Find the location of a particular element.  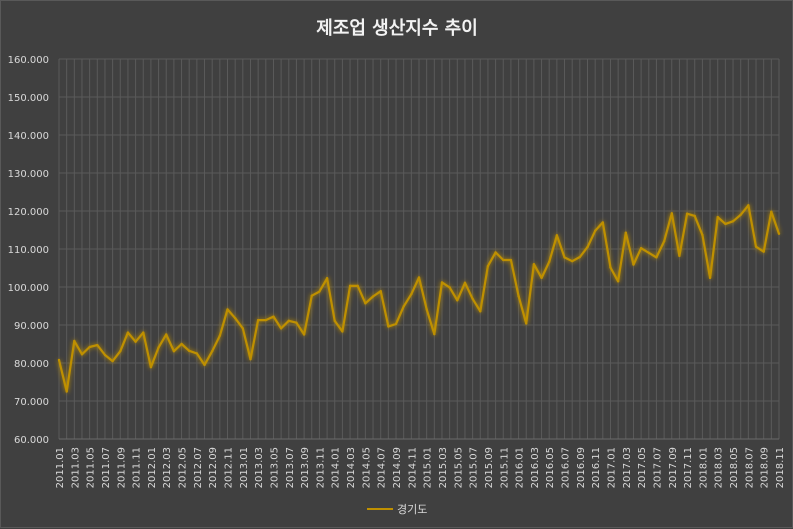

x-tick-label: 2017.01 is located at coordinates (611, 467).